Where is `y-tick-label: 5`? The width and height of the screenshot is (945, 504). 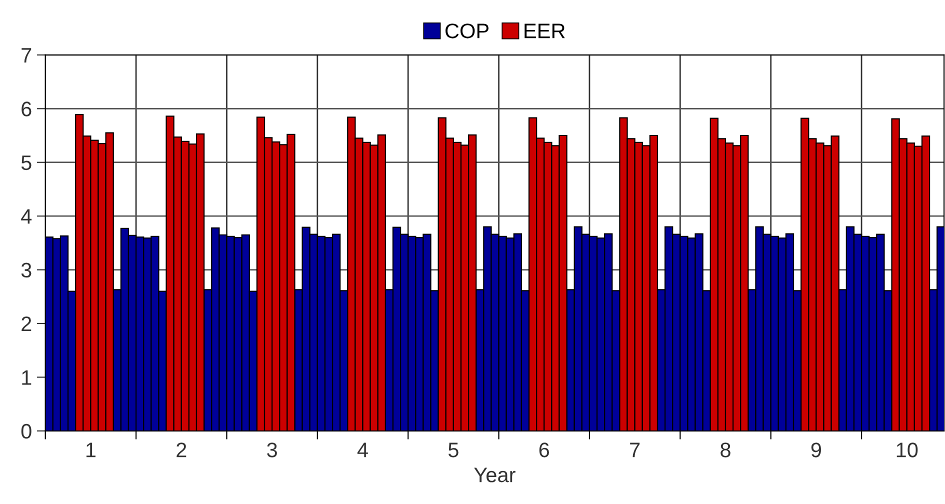
y-tick-label: 5 is located at coordinates (26, 163).